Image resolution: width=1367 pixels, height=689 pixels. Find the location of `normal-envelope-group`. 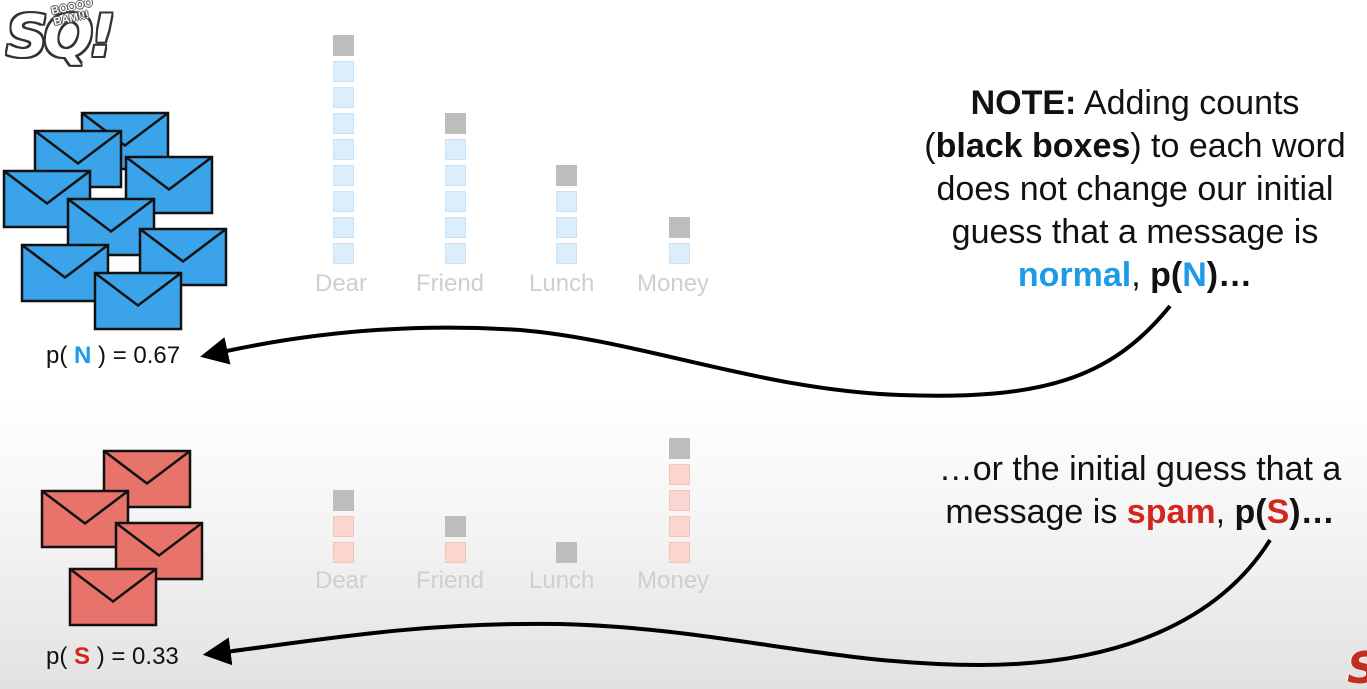

normal-envelope-group is located at coordinates (115, 221).